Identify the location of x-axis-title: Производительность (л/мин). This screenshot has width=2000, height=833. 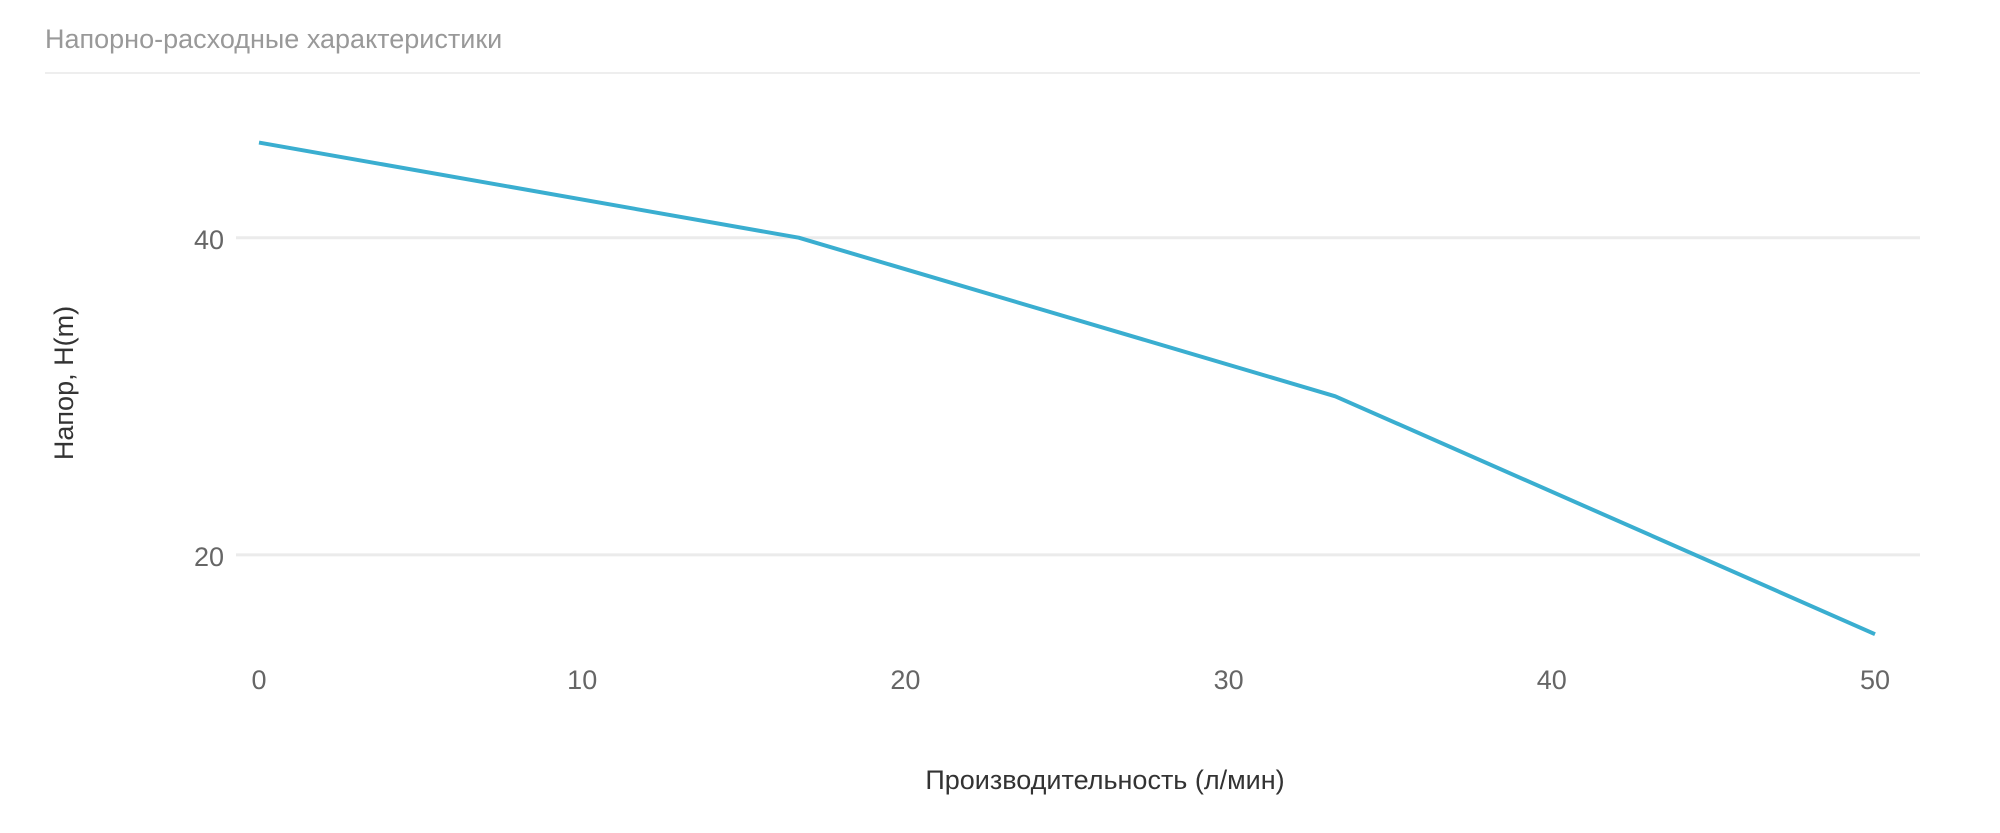
(1104, 780).